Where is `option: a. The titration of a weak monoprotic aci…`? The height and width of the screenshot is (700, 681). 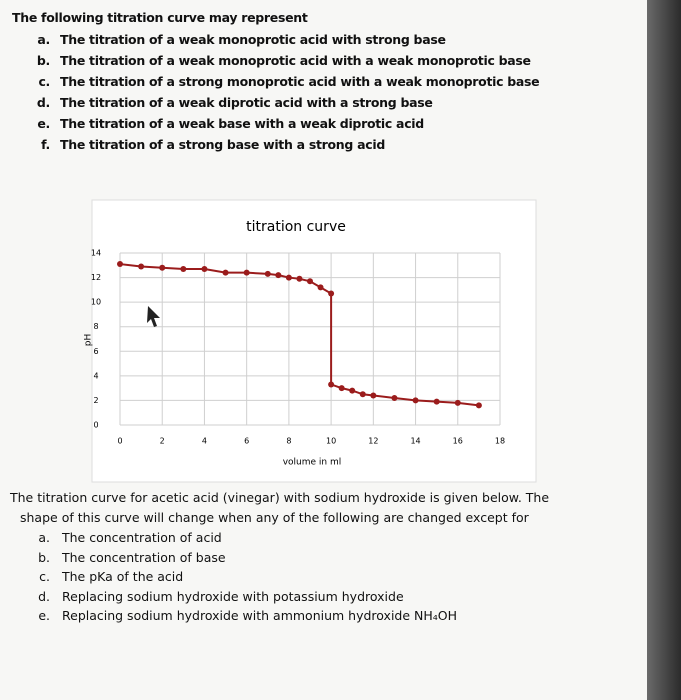
option: a. The titration of a weak monoprotic aci… is located at coordinates (275, 42).